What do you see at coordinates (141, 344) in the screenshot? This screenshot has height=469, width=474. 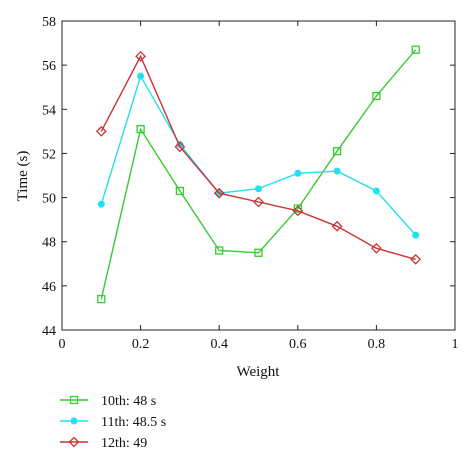 I see `x-tick-label: 0.2` at bounding box center [141, 344].